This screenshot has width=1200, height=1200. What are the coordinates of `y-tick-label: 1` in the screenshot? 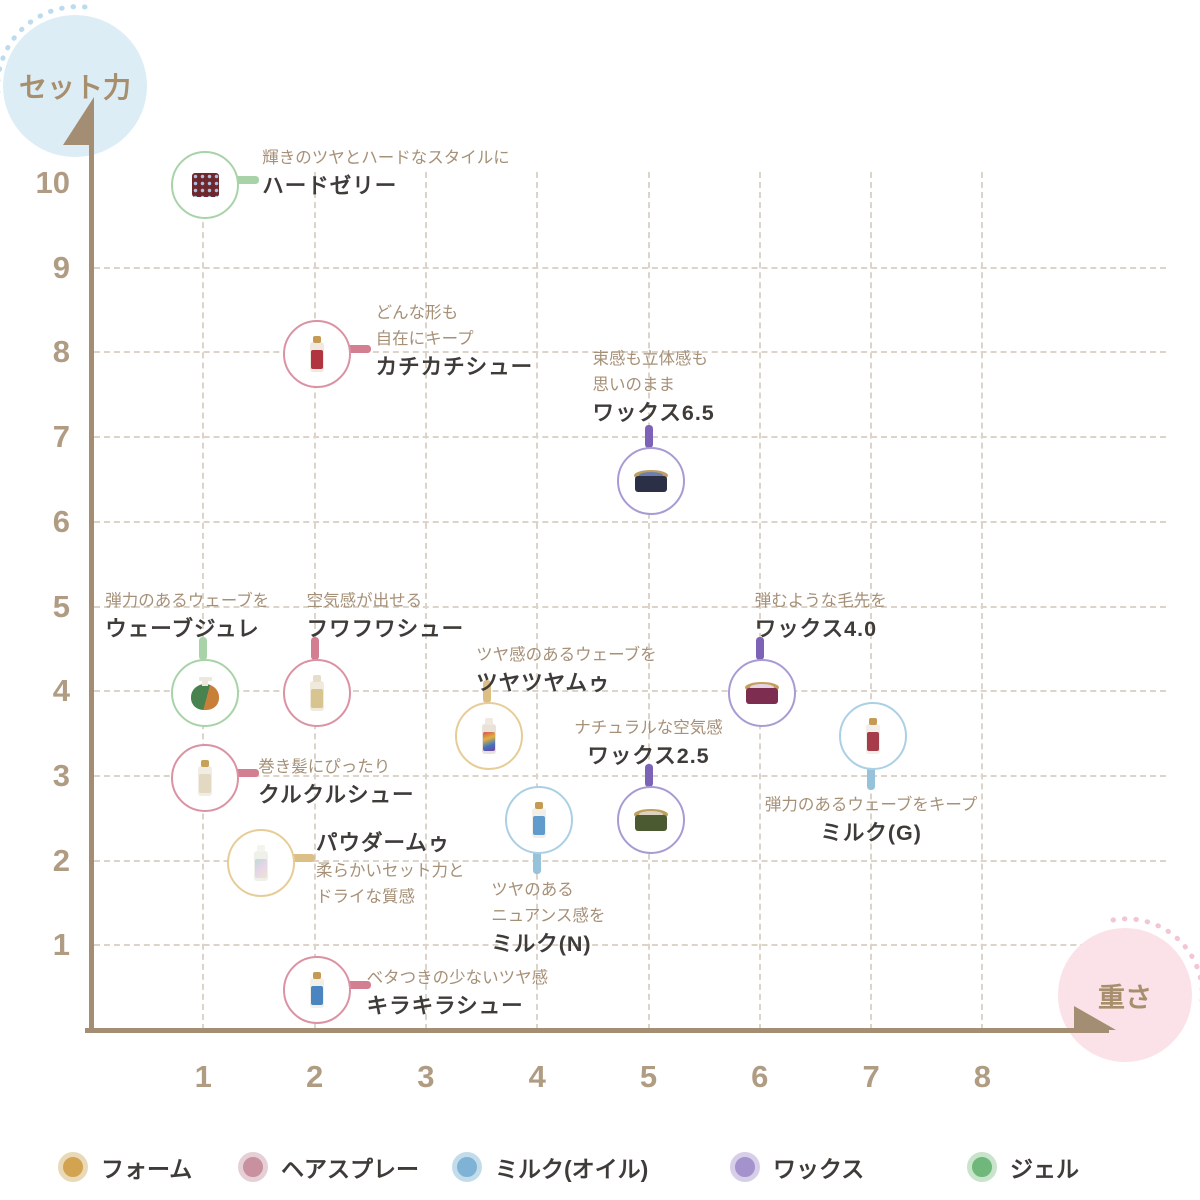 It's located at (61, 945).